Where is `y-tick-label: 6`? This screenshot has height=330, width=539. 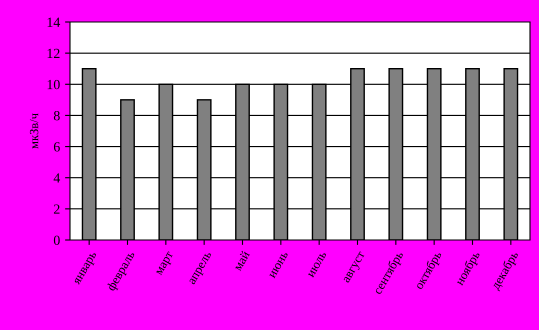 y-tick-label: 6 is located at coordinates (57, 147).